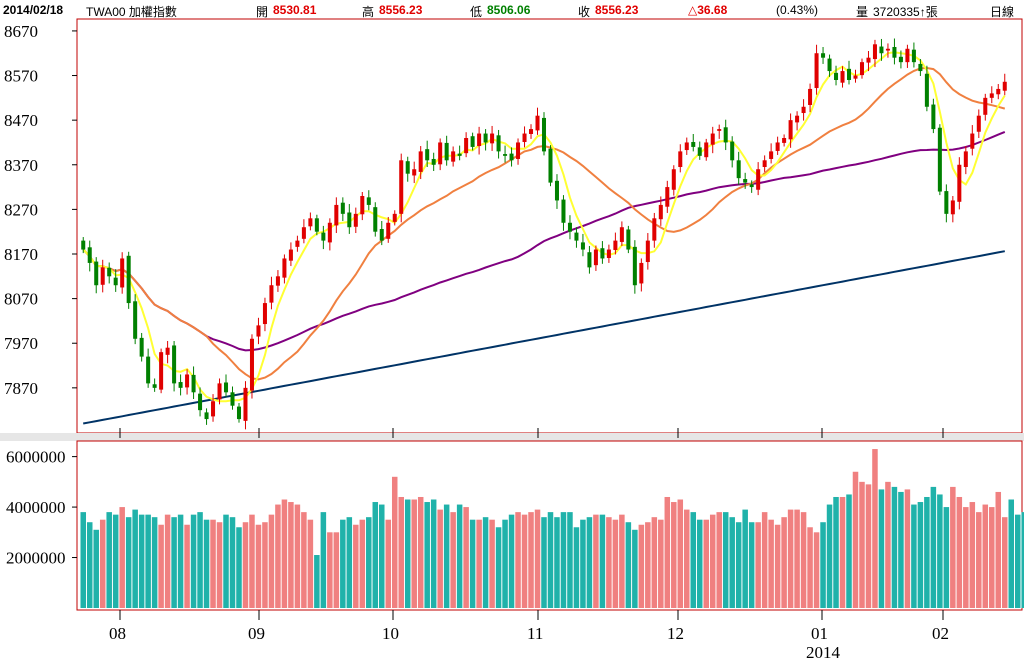 This screenshot has width=1024, height=662. I want to click on price-axis: 8670 8570 8470 8370 8270 8170 8070 7970 7870, so click(40, 210).